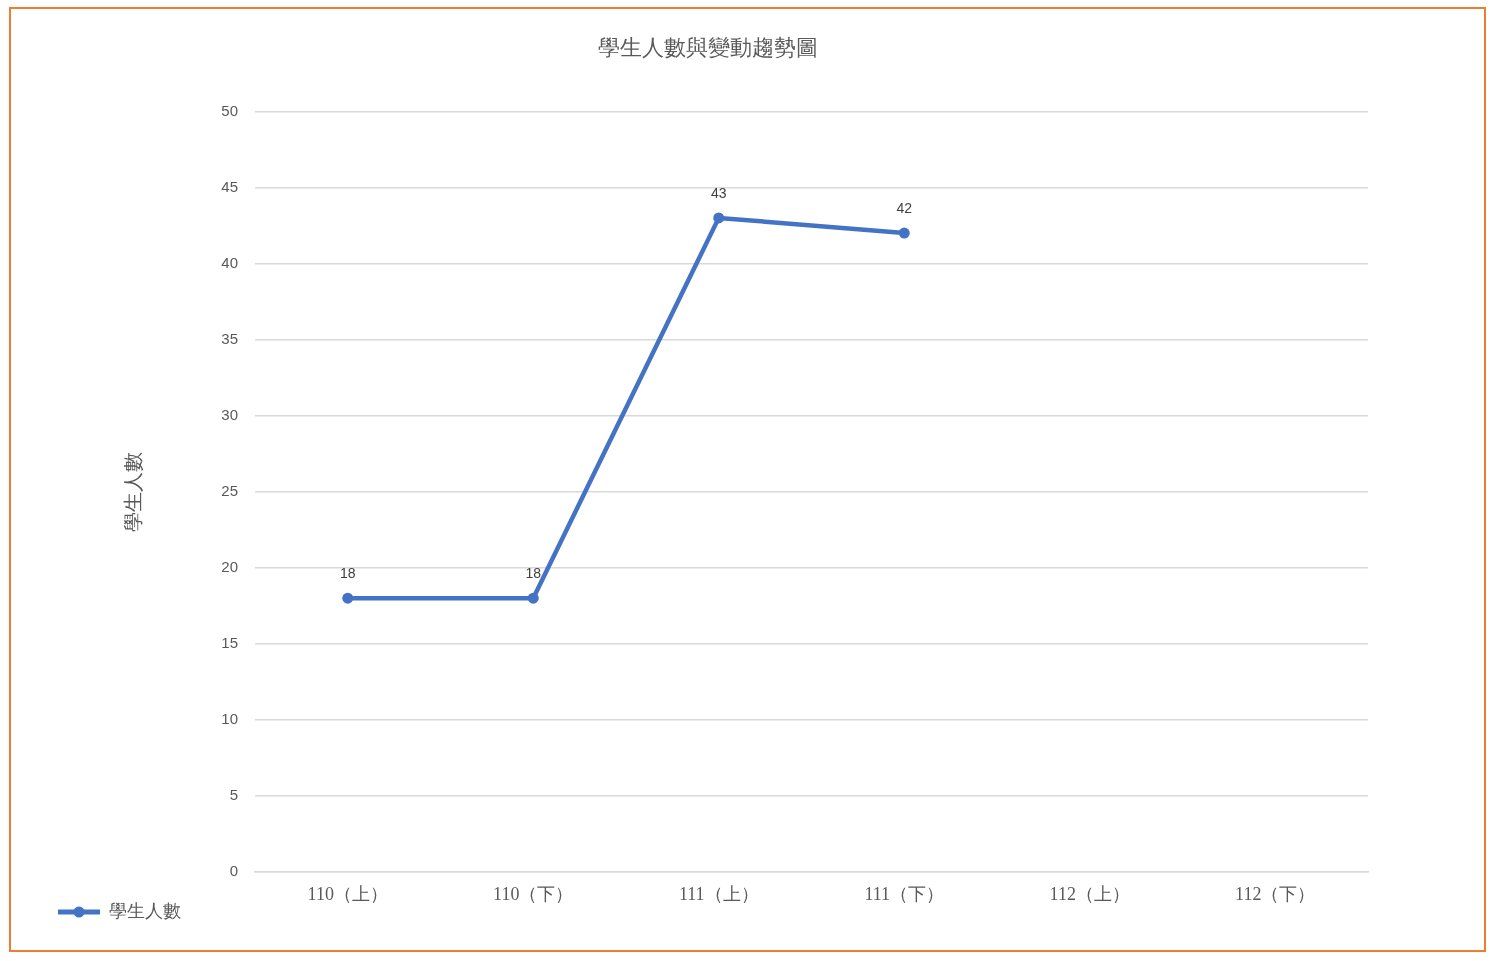  Describe the element at coordinates (229, 490) in the screenshot. I see `y-tick-label: 25` at that location.